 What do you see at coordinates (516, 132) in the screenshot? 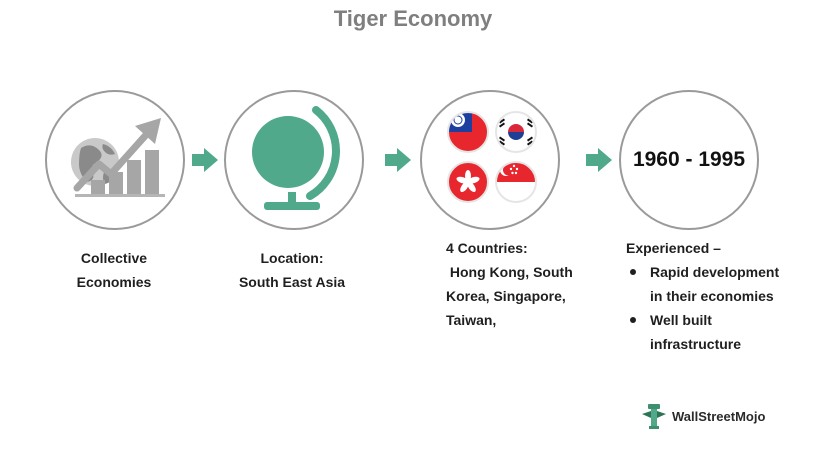
I see `south-korea-flag-icon` at bounding box center [516, 132].